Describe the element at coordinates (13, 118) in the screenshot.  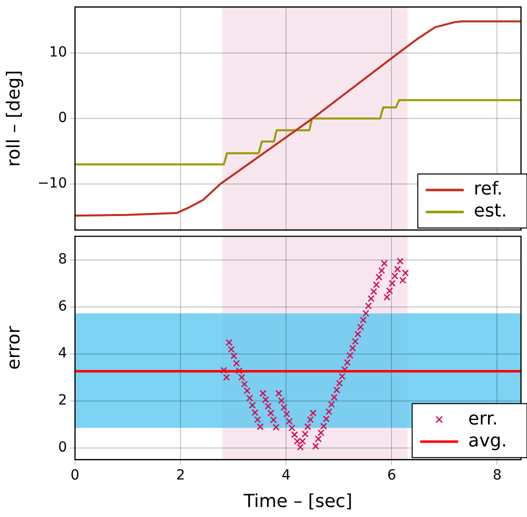
I see `y-axis-title: roll – [deg]` at that location.